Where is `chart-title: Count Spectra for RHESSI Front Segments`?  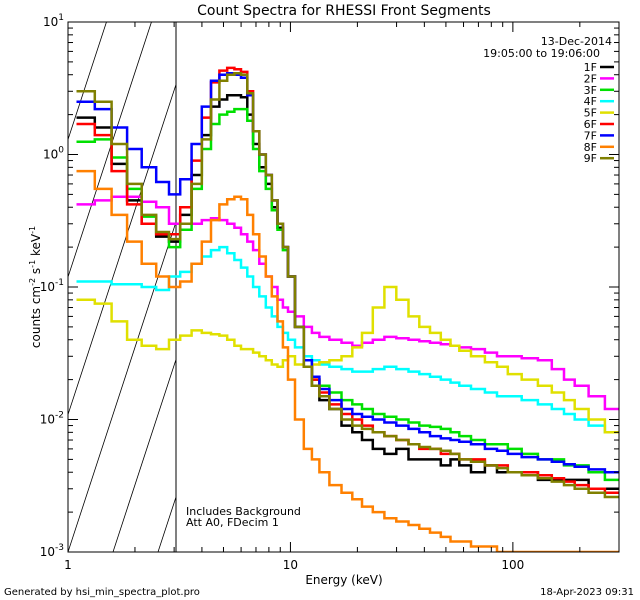
chart-title: Count Spectra for RHESSI Front Segments is located at coordinates (344, 11).